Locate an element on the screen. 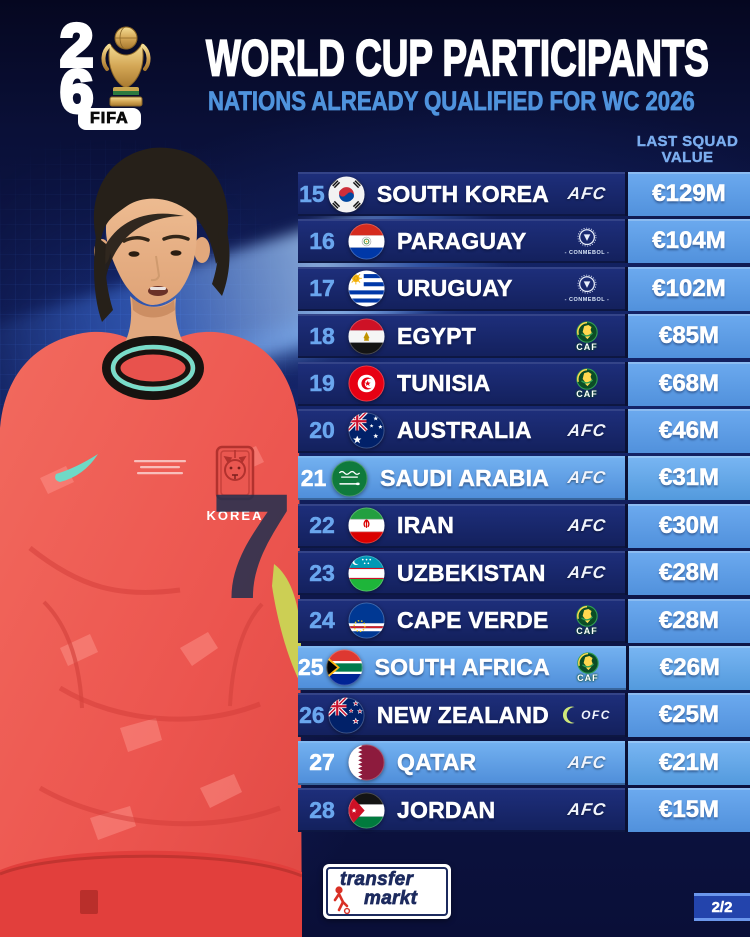  flag-australia-icon is located at coordinates (366, 430).